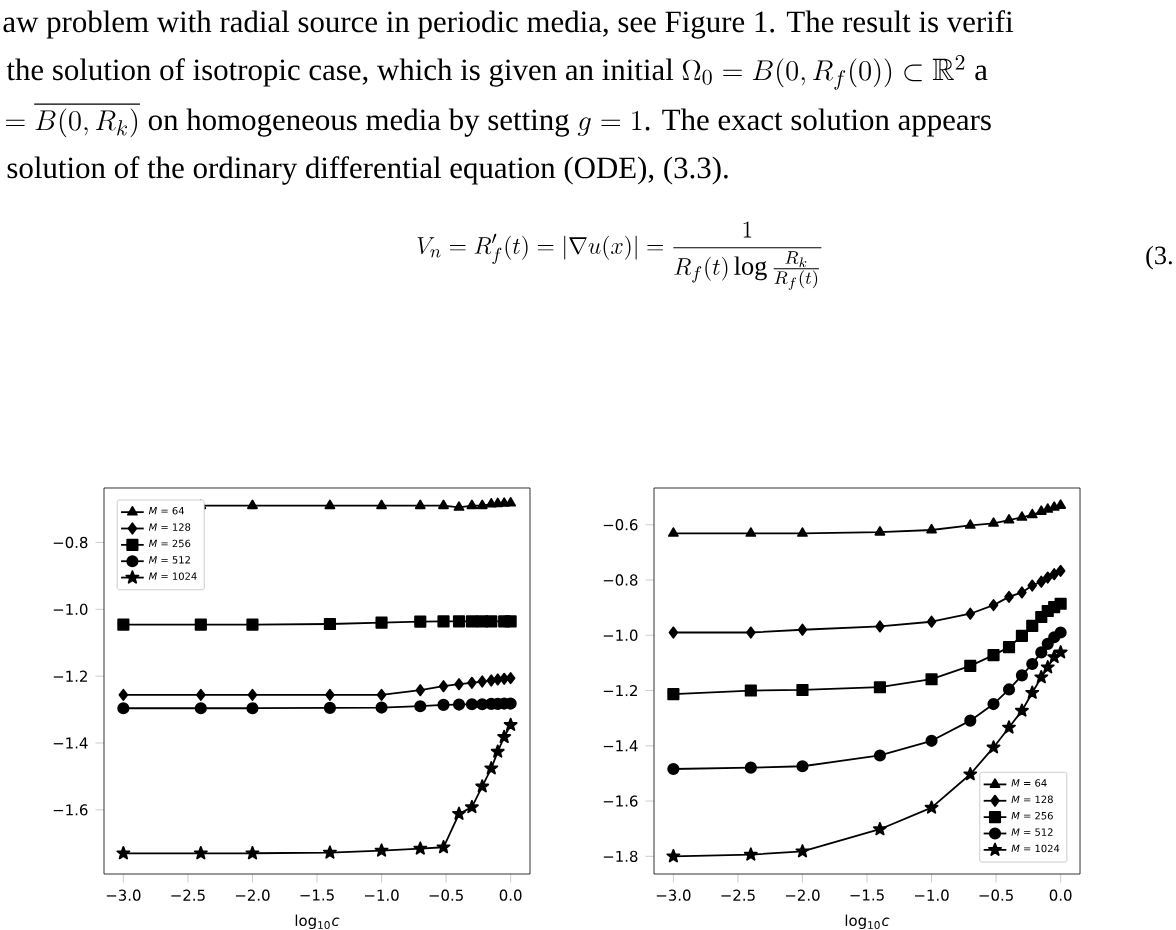  Describe the element at coordinates (619, 256) in the screenshot. I see `text: $V_n = R_f'(t) = |\nabla u(x)| = \frac{1}{R_f(t)\log\frac{R_k}{R_f(t)}}$` at that location.